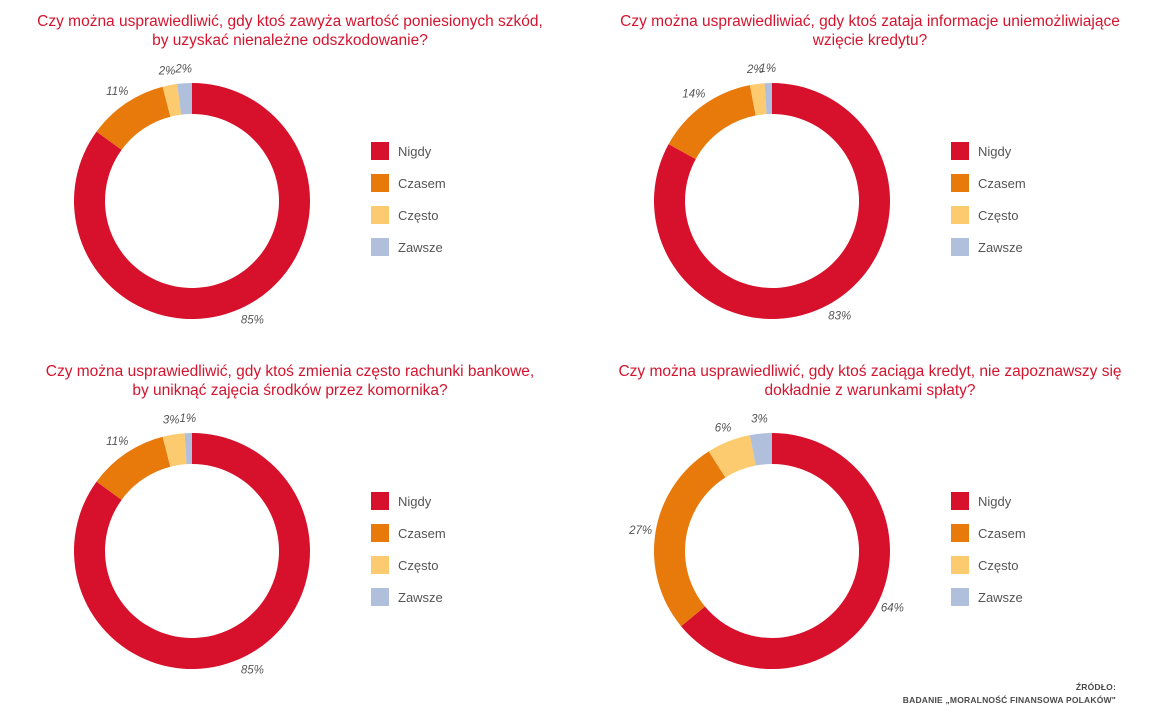 This screenshot has width=1160, height=725. I want to click on chart-title-line-2: dokładnie z warunkami spłaty?, so click(870, 390).